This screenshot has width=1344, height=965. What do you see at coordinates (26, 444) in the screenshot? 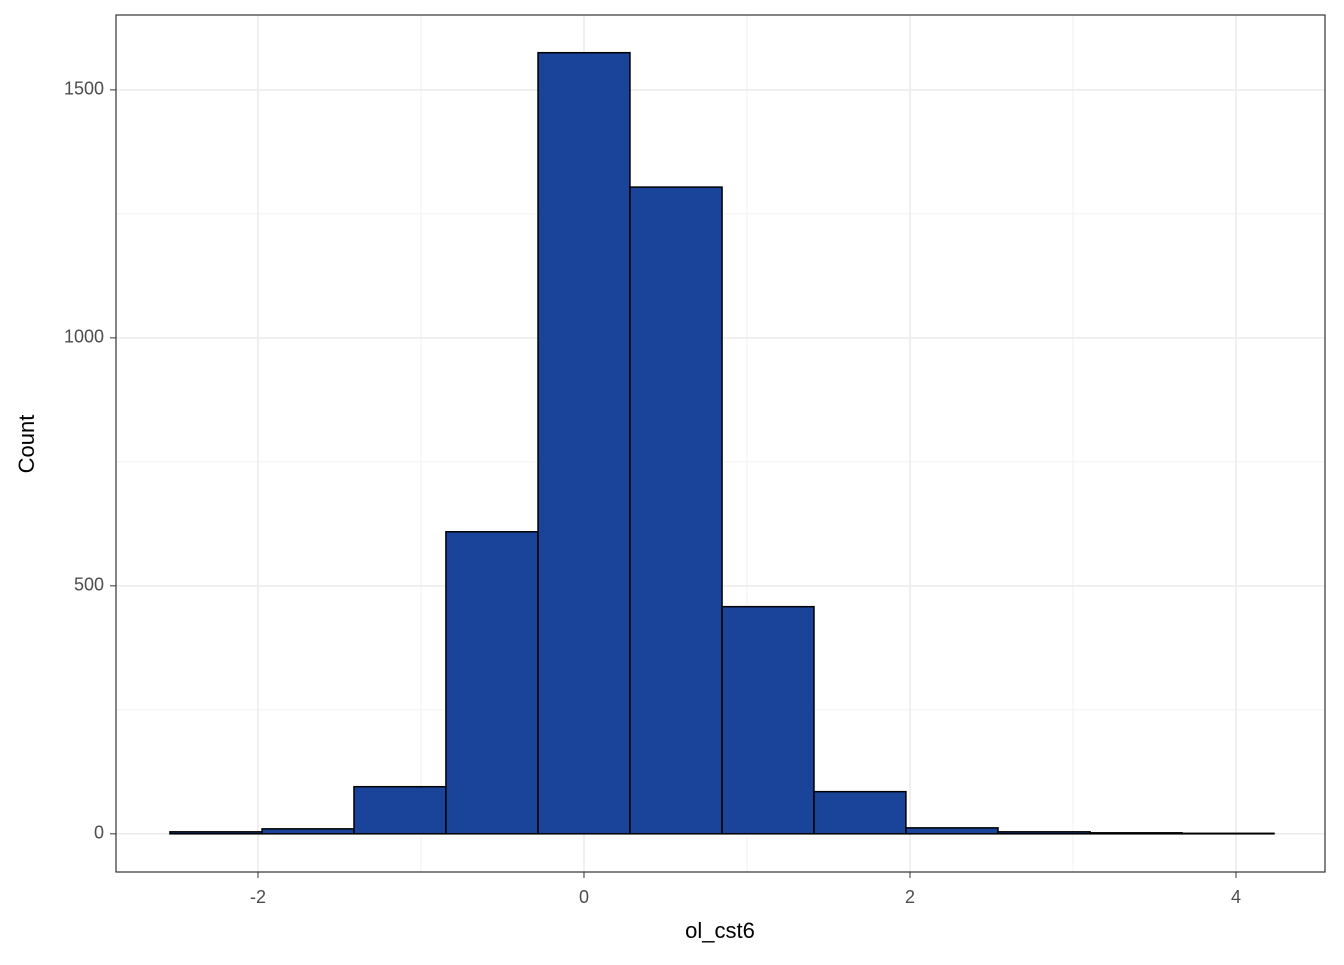
I see `y-axis-title: Count` at bounding box center [26, 444].